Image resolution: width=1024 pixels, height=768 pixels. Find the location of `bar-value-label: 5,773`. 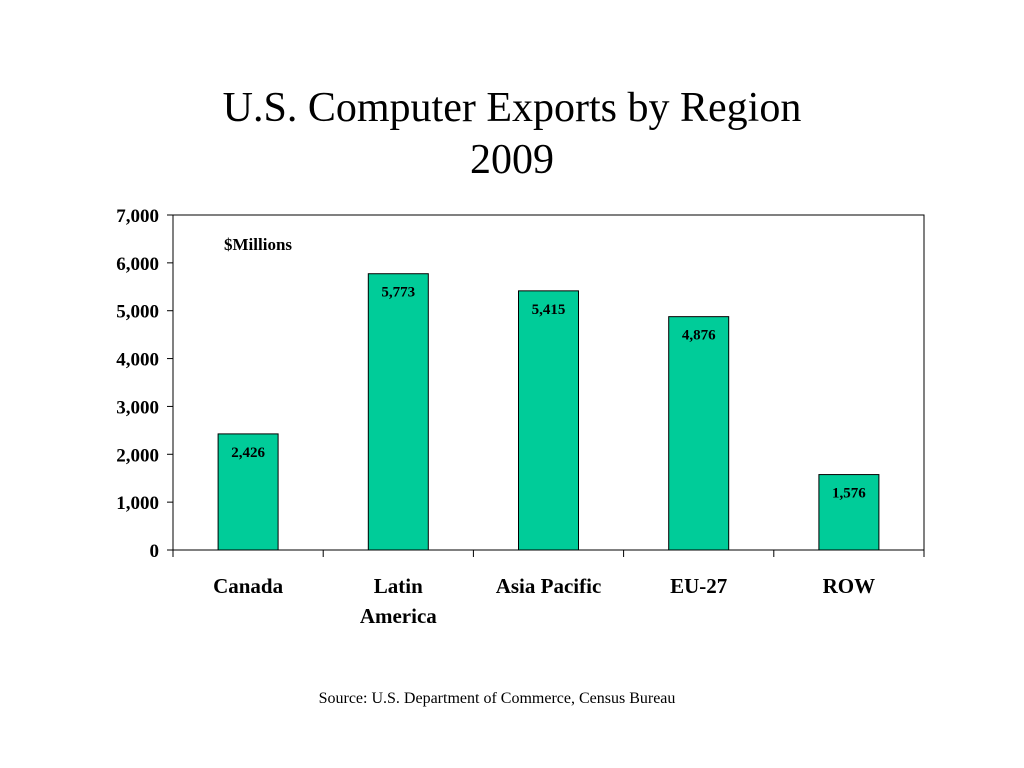

bar-value-label: 5,773 is located at coordinates (398, 293).